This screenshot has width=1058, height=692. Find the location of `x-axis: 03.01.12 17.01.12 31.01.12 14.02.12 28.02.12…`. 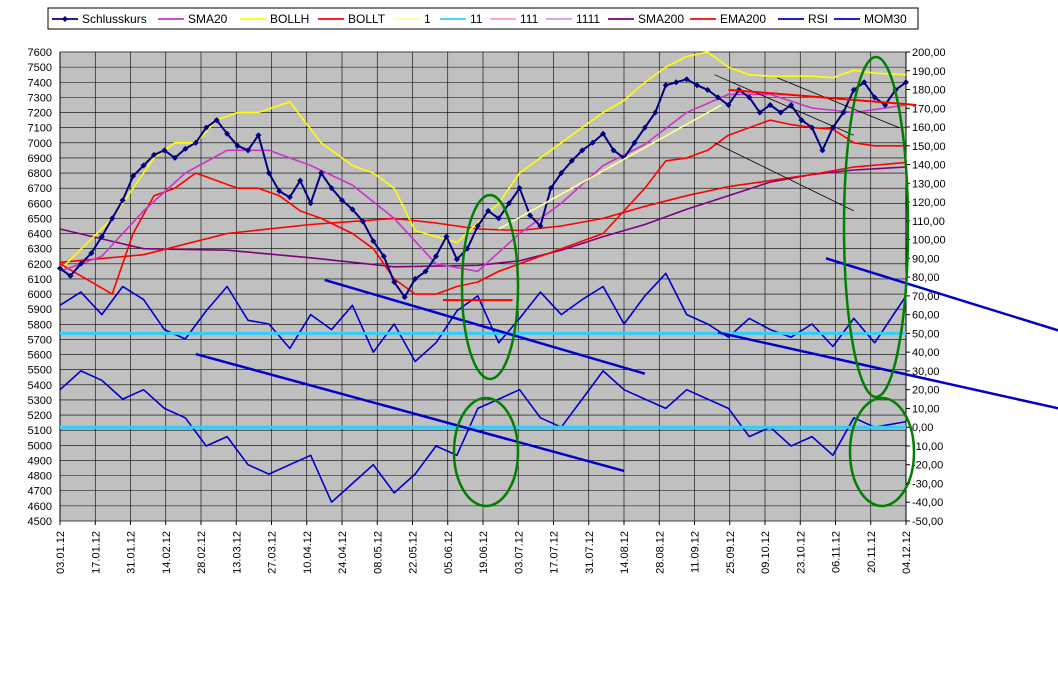

x-axis: 03.01.12 17.01.12 31.01.12 14.02.12 28.02.12… is located at coordinates (484, 547).